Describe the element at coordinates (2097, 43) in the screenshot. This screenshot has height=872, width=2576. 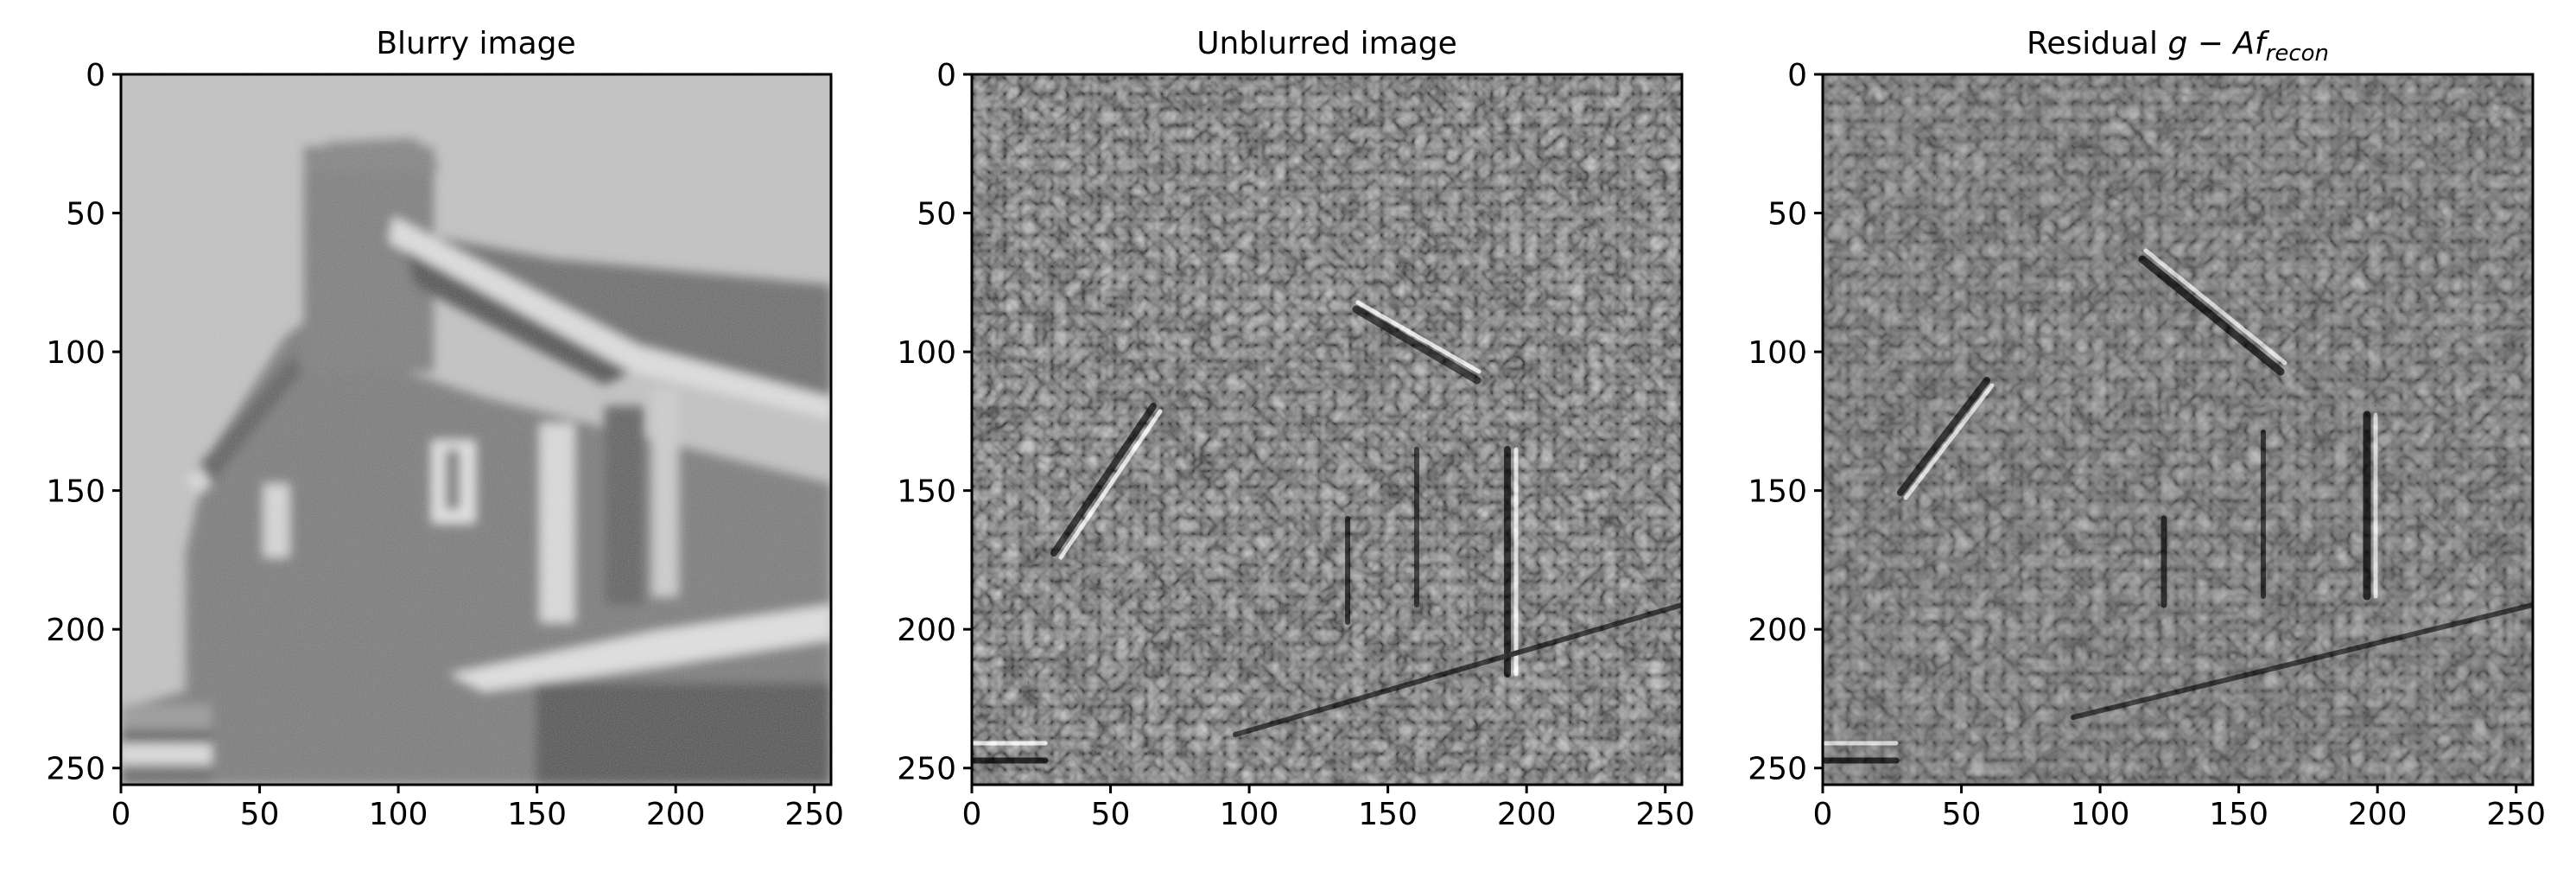
I see `panel-3-title-word: Residual` at that location.